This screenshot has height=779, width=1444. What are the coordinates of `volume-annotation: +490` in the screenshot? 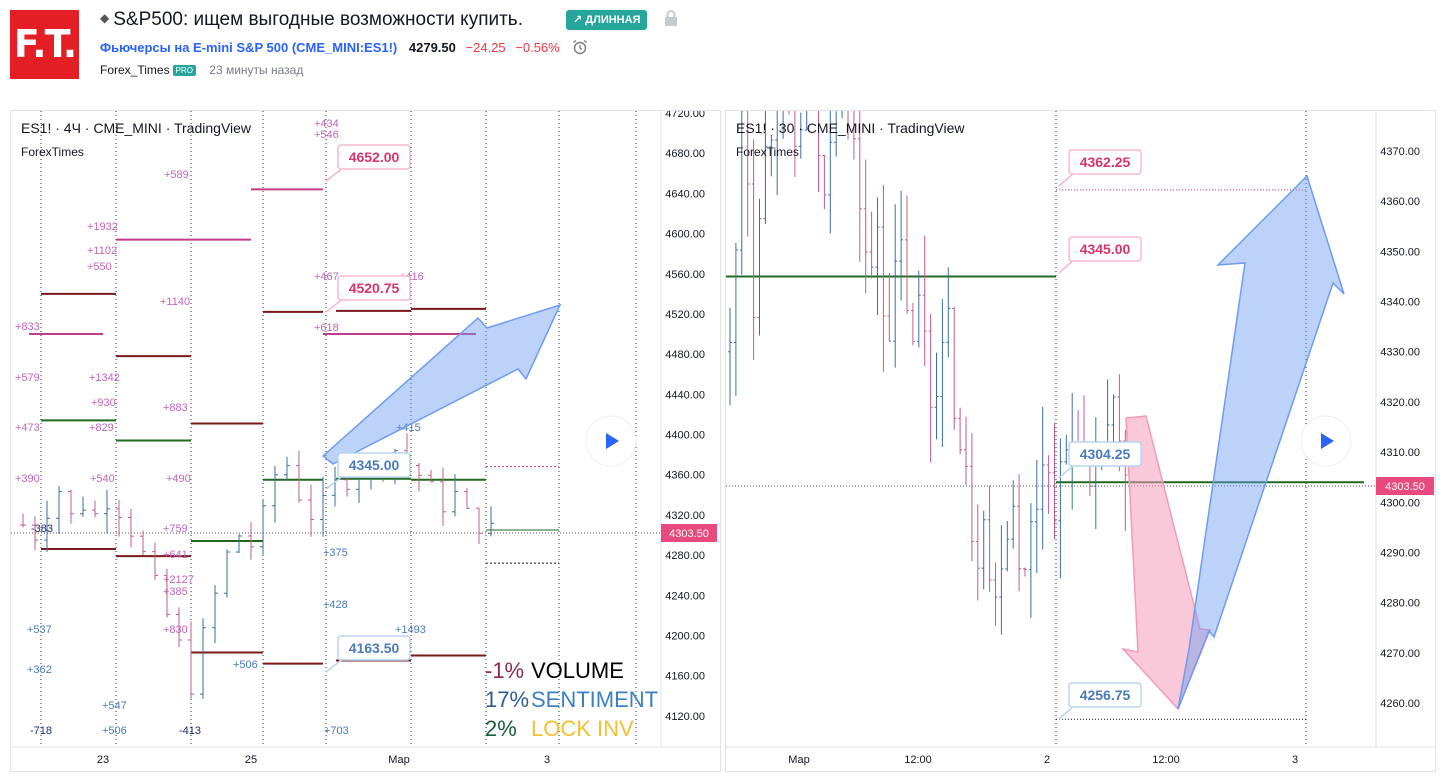 It's located at (178, 479).